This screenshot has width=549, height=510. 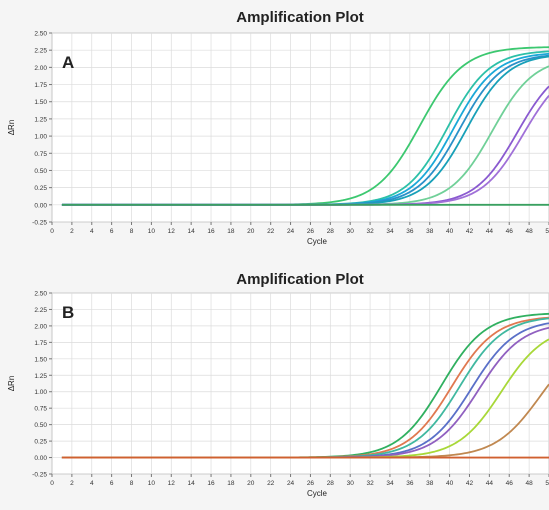 What do you see at coordinates (68, 312) in the screenshot?
I see `panel-letter: B` at bounding box center [68, 312].